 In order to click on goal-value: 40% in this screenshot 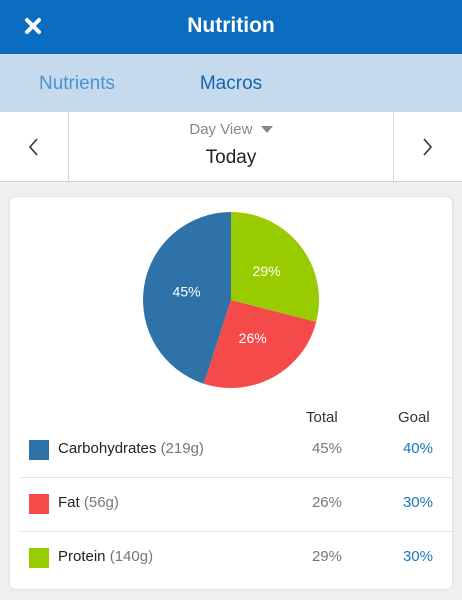, I will do `click(417, 448)`.